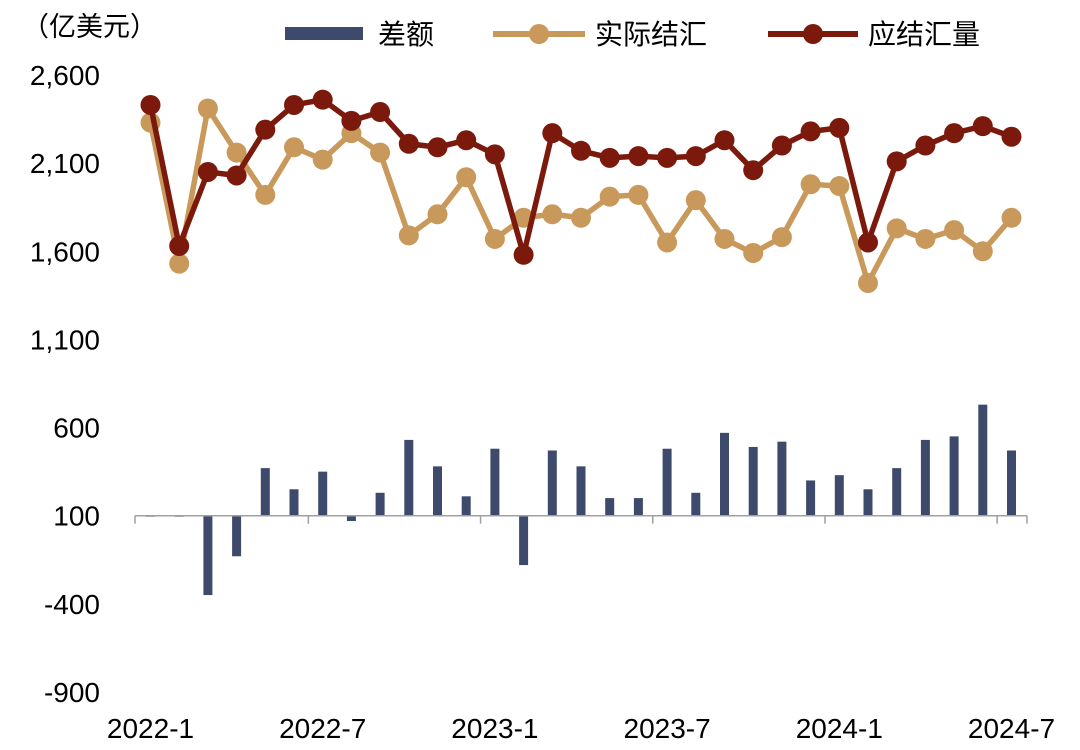  What do you see at coordinates (76, 516) in the screenshot?
I see `y-tick-label: 100` at bounding box center [76, 516].